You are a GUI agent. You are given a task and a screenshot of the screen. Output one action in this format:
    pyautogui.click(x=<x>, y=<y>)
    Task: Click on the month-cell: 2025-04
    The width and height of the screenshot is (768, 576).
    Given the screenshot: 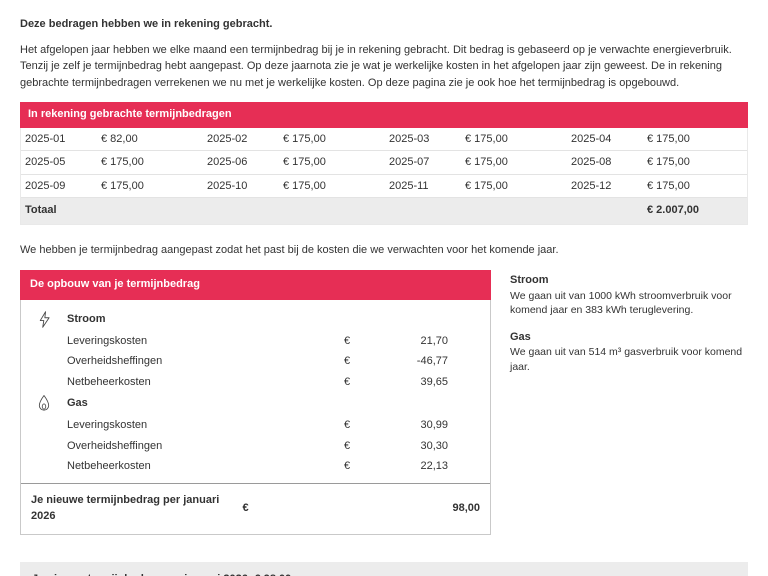 What is the action you would take?
    pyautogui.click(x=591, y=138)
    